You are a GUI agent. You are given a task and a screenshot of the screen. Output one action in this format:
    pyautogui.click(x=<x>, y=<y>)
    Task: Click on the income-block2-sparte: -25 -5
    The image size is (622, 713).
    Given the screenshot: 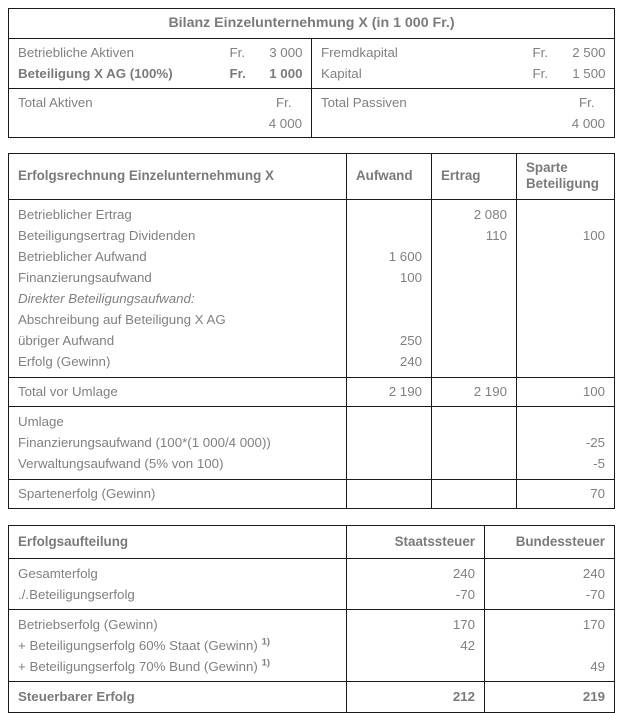 What is the action you would take?
    pyautogui.click(x=565, y=443)
    